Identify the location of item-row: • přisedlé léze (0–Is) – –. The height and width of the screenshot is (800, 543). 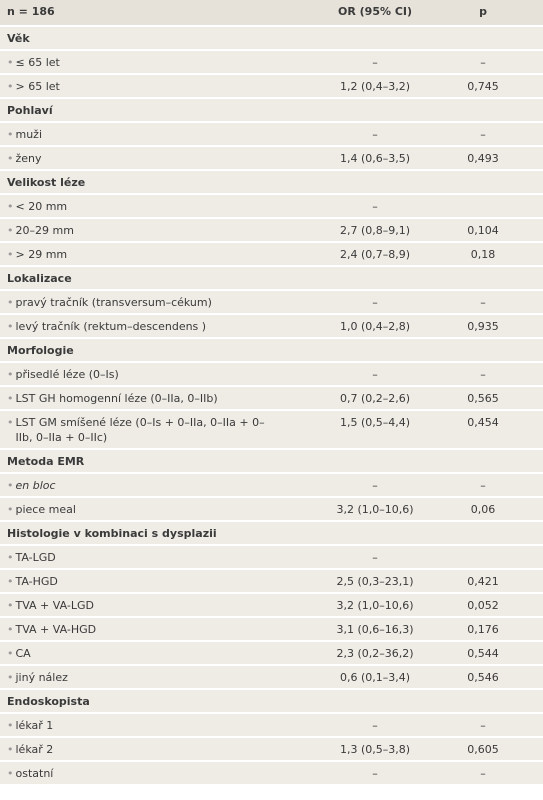
(271, 375).